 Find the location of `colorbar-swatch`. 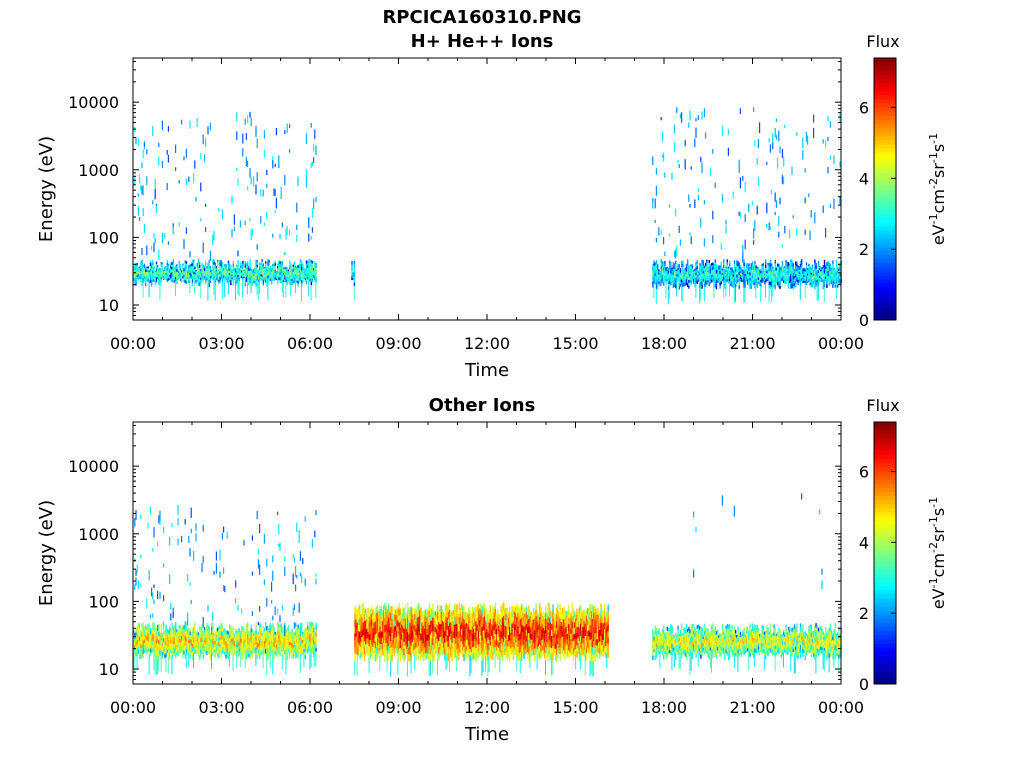

colorbar-swatch is located at coordinates (885, 117).